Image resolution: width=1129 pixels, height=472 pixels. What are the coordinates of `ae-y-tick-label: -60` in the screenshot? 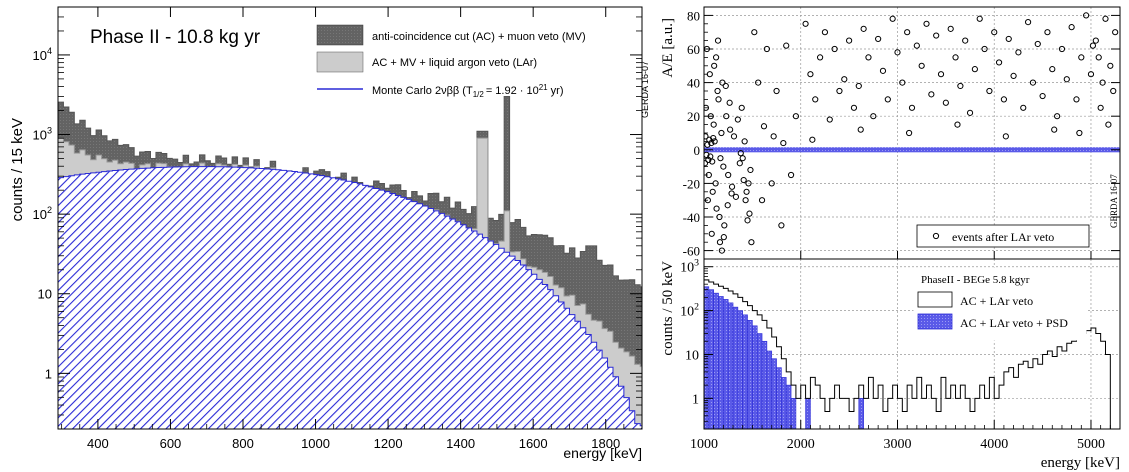 It's located at (691, 251).